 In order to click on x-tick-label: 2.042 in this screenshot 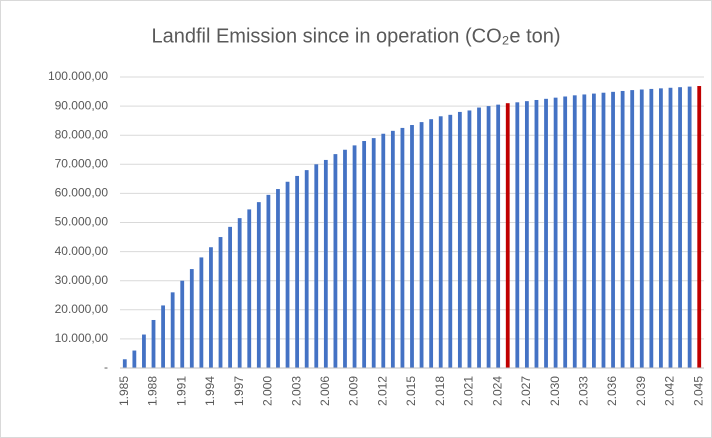, I will do `click(670, 391)`.